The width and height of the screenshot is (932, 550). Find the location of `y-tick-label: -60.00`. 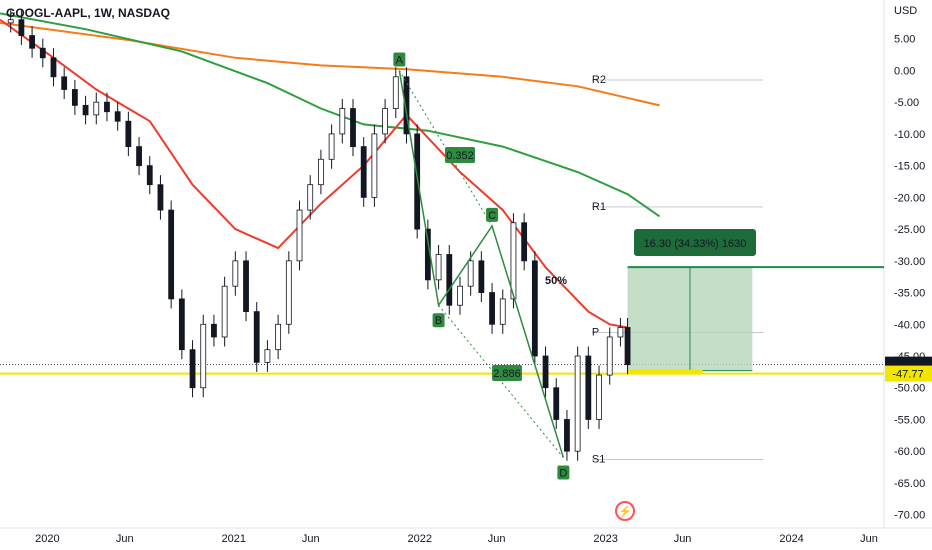

y-tick-label: -60.00 is located at coordinates (909, 452).